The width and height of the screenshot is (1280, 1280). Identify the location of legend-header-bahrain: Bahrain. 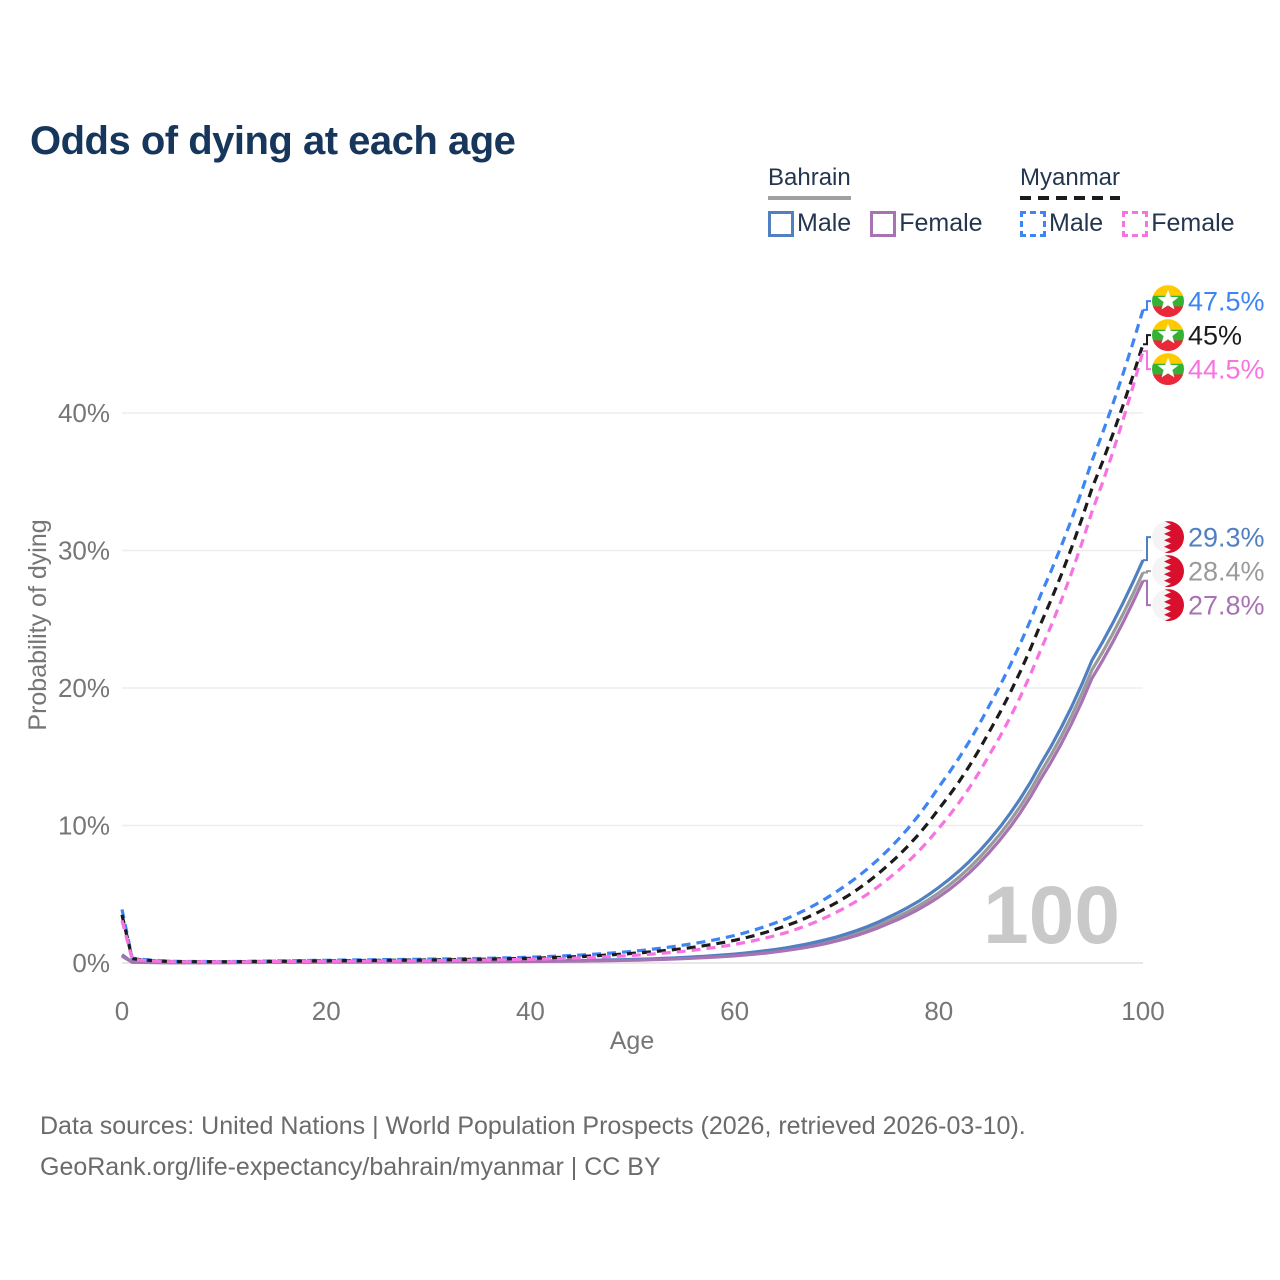
(809, 182).